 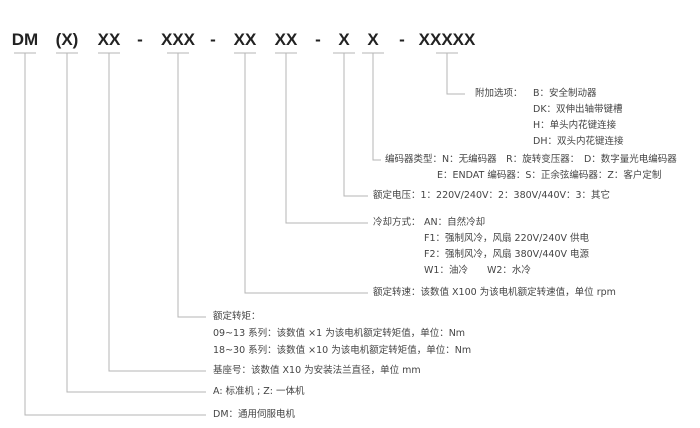 What do you see at coordinates (397, 222) in the screenshot?
I see `cooling-label: 冷却方式：` at bounding box center [397, 222].